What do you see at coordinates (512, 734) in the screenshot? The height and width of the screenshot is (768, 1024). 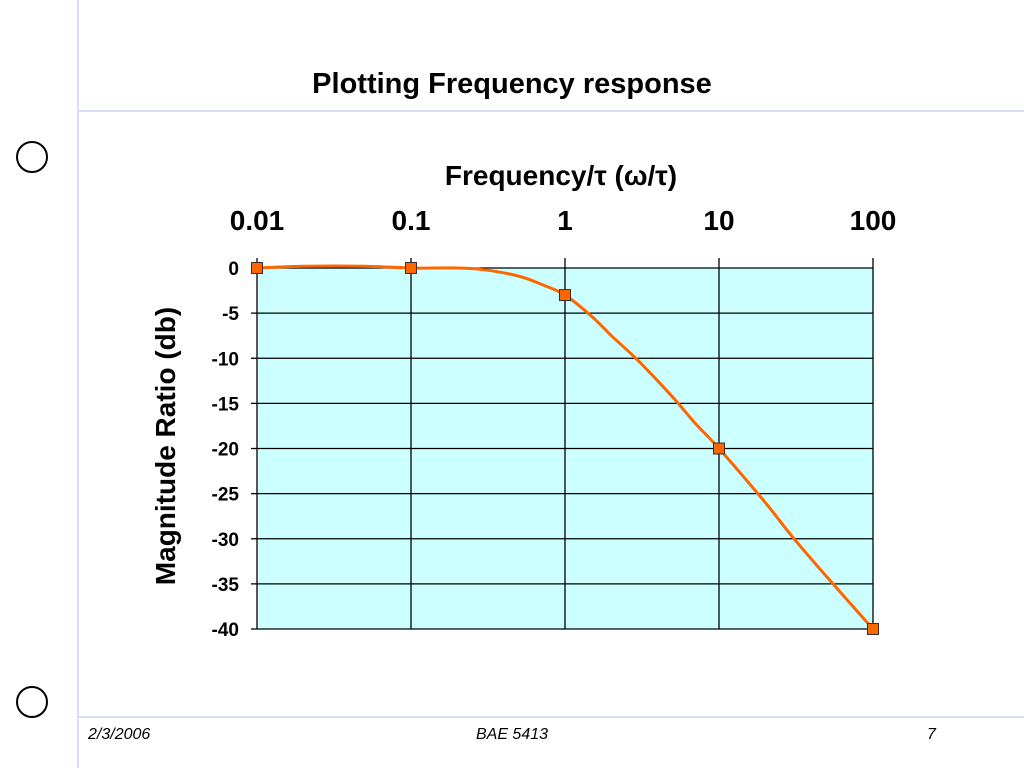 I see `footer-course: BAE 5413` at bounding box center [512, 734].